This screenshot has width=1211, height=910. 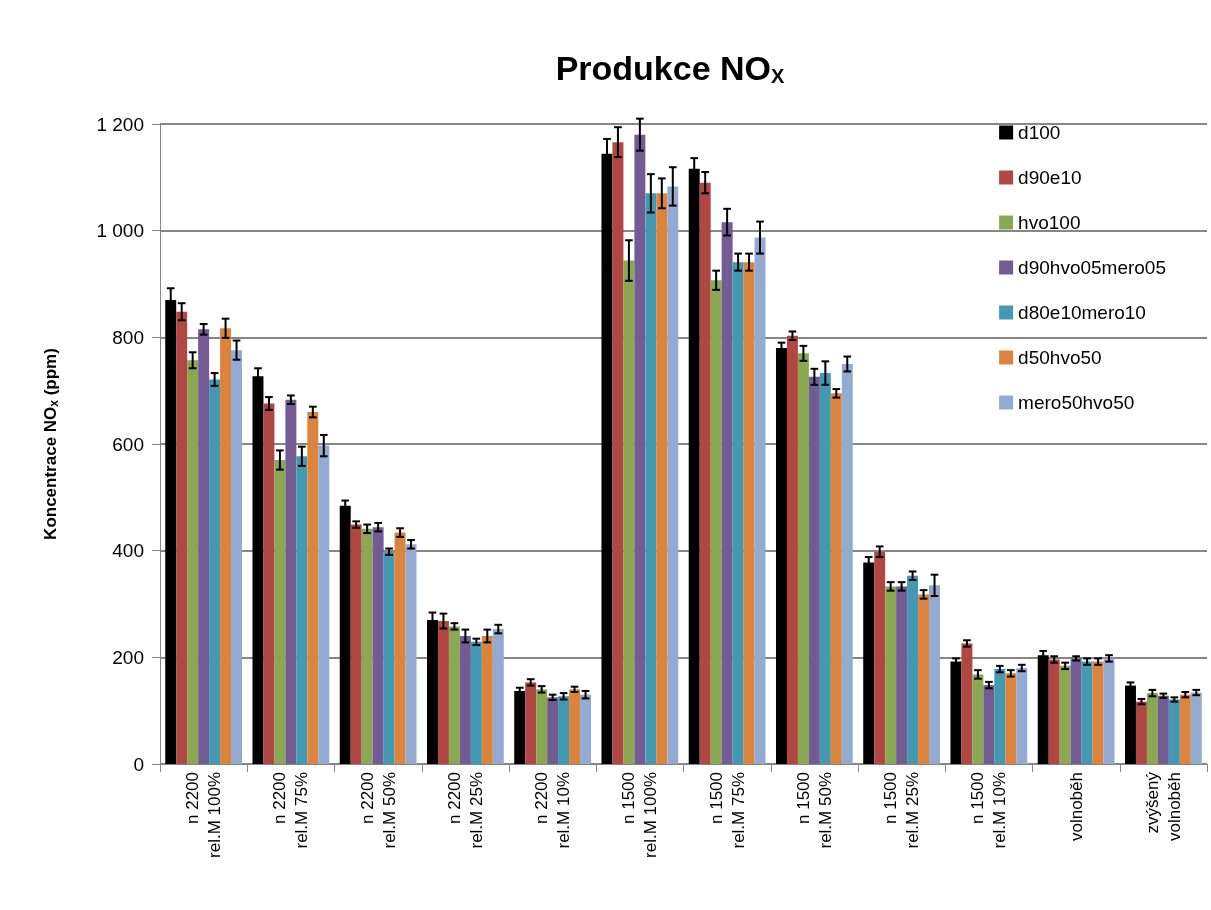 What do you see at coordinates (1082, 312) in the screenshot?
I see `legend-label: d80e10mero10` at bounding box center [1082, 312].